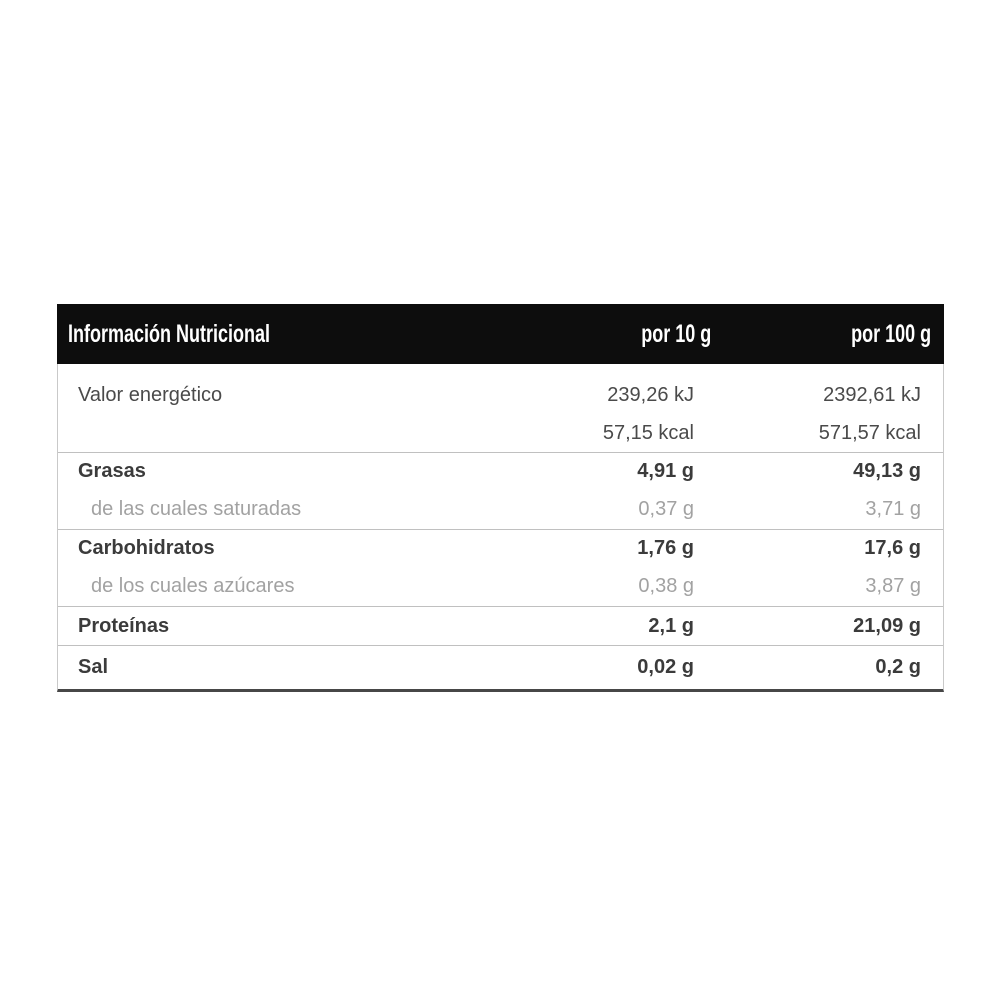  Describe the element at coordinates (830, 334) in the screenshot. I see `column-header-per-100g-cell: por 100 g` at that location.